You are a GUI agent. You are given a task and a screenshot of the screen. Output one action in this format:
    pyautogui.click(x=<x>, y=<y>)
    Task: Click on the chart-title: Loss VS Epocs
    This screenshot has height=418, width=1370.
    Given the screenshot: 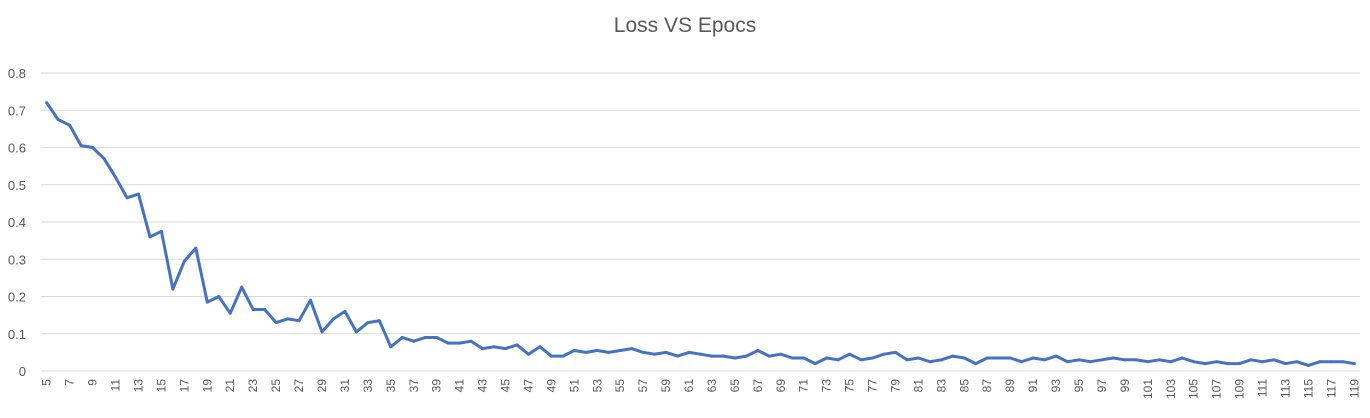 What is the action you would take?
    pyautogui.click(x=685, y=25)
    